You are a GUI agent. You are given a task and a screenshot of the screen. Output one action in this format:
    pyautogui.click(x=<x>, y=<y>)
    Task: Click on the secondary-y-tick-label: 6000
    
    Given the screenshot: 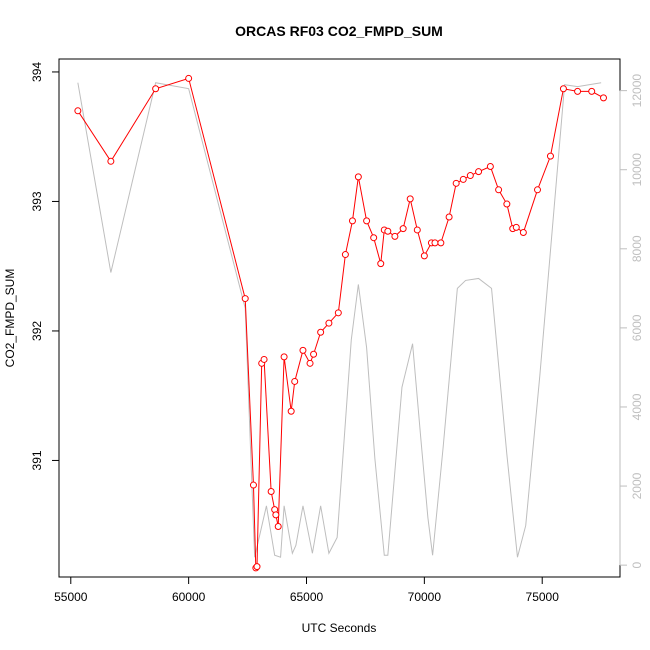 What is the action you would take?
    pyautogui.click(x=637, y=327)
    